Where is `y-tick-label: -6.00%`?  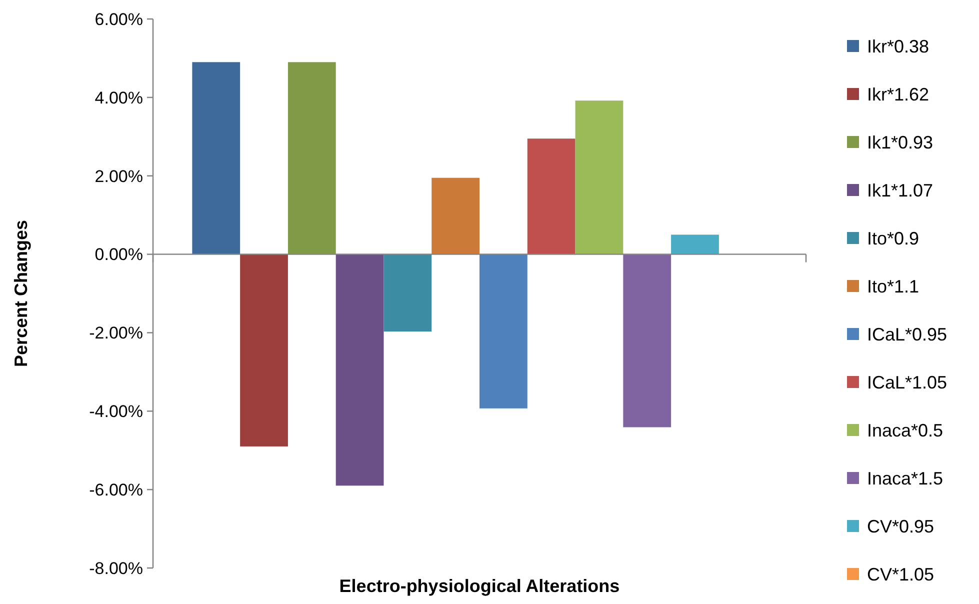
y-tick-label: -6.00% is located at coordinates (116, 490).